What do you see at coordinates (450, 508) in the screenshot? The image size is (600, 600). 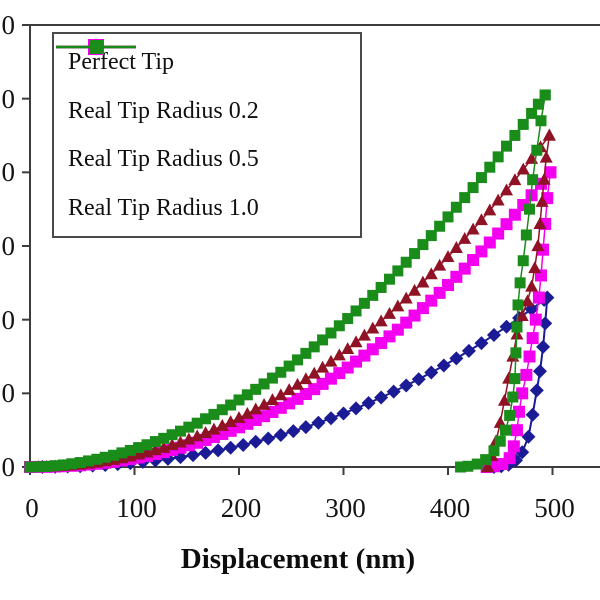 I see `x-tick-label: 400` at bounding box center [450, 508].